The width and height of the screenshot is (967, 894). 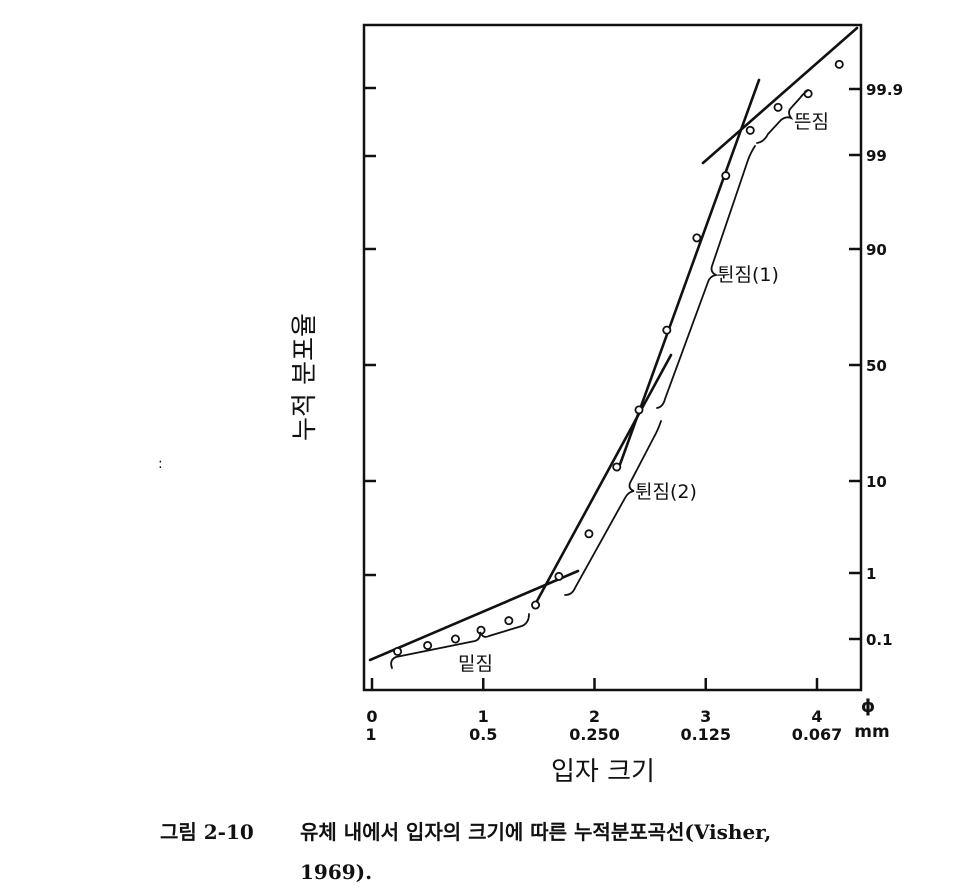 What do you see at coordinates (876, 156) in the screenshot?
I see `y-tick-label-99: 99` at bounding box center [876, 156].